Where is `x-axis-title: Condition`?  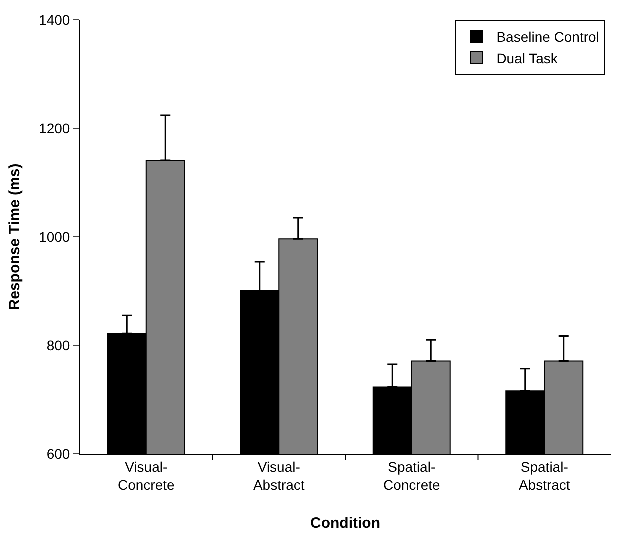 x-axis-title: Condition is located at coordinates (345, 523).